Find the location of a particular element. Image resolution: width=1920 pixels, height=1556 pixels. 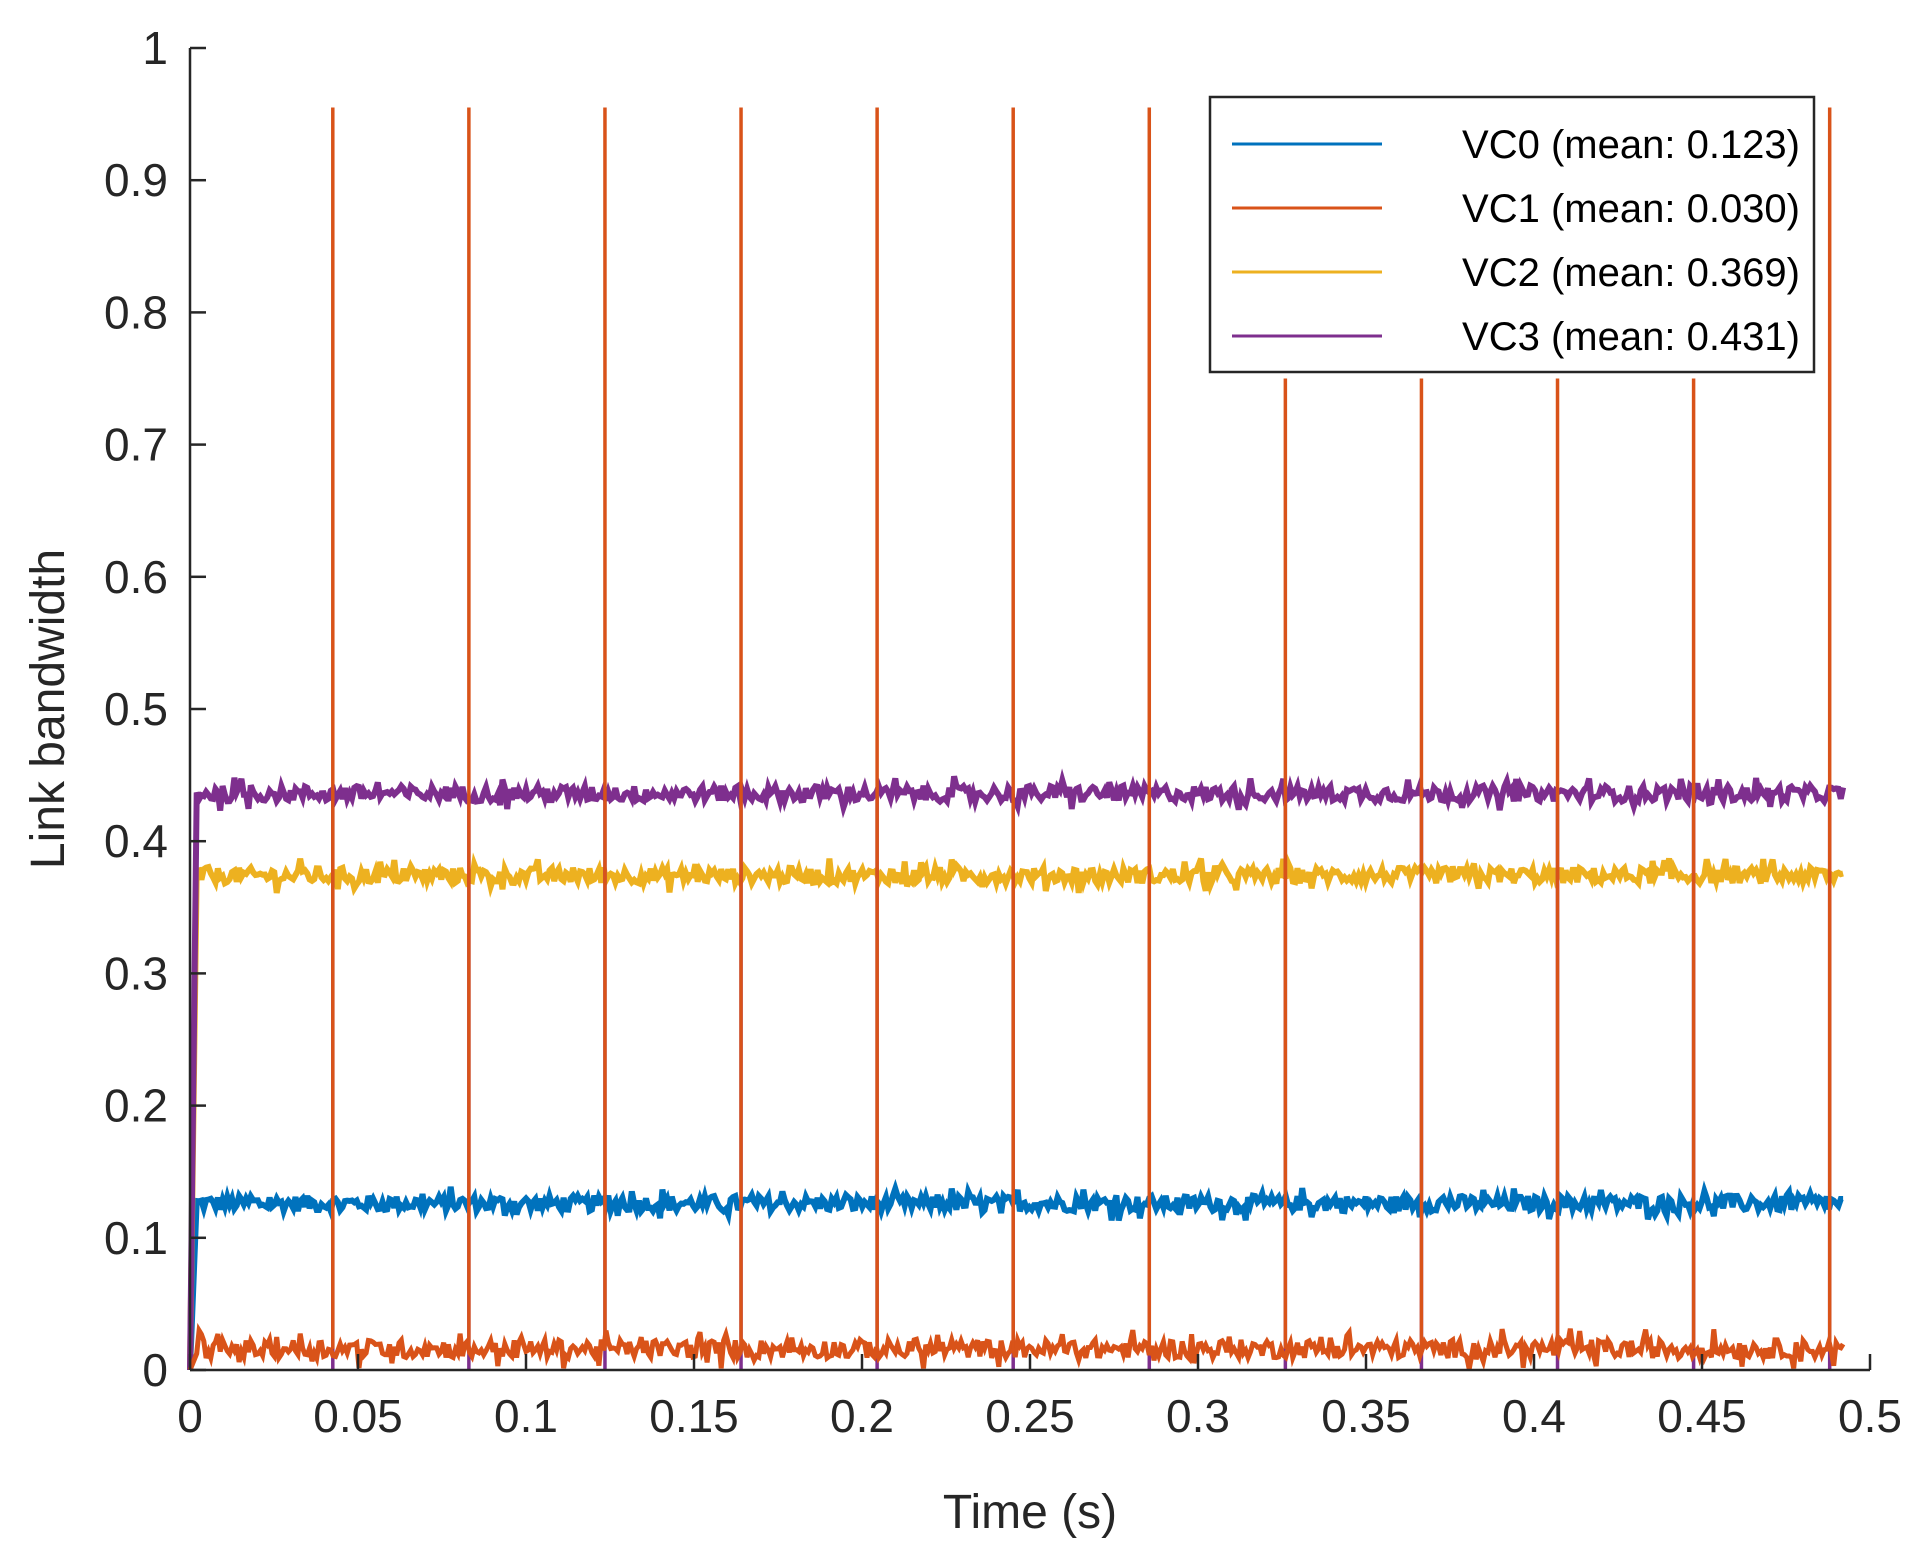

x-tick-label: 0.5 is located at coordinates (1870, 1416).